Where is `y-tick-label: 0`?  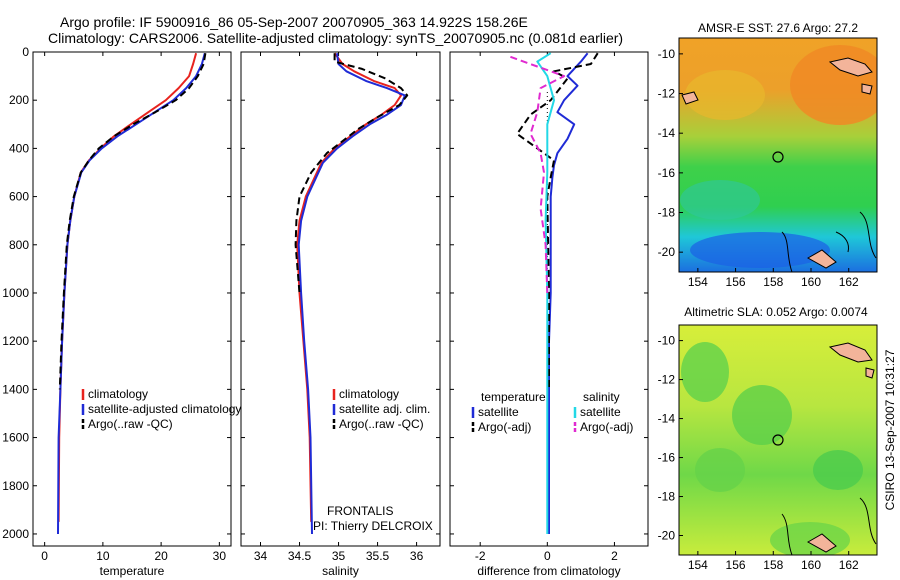 y-tick-label: 0 is located at coordinates (25, 52).